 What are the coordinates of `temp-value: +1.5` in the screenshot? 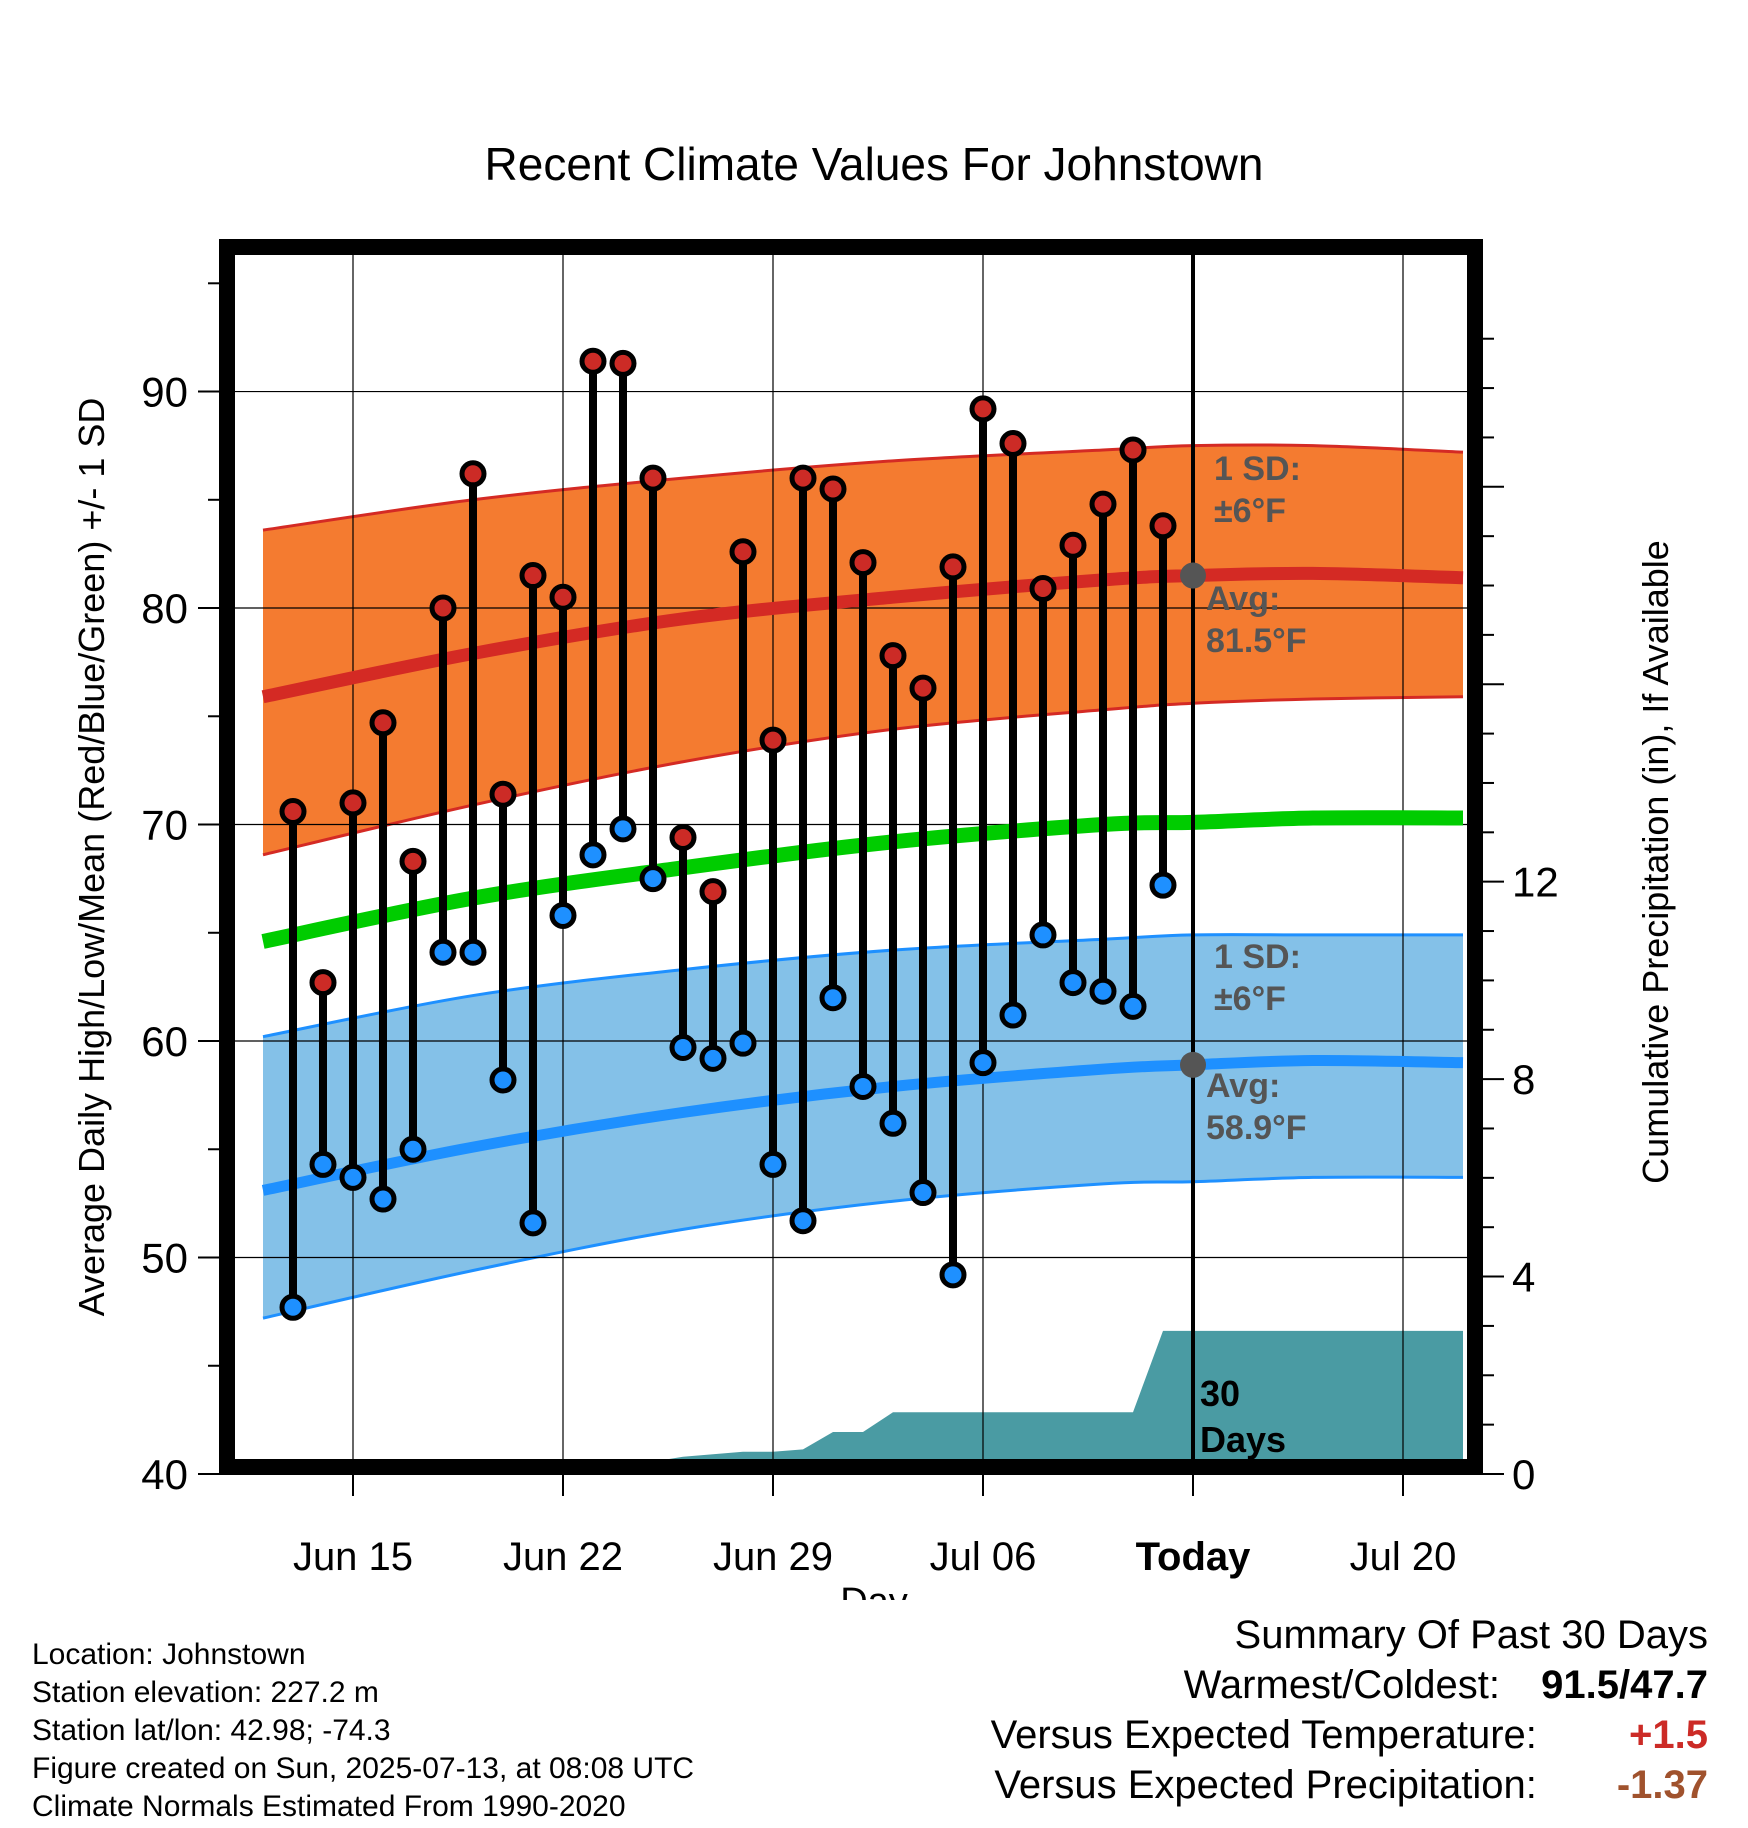 It's located at (1668, 1735).